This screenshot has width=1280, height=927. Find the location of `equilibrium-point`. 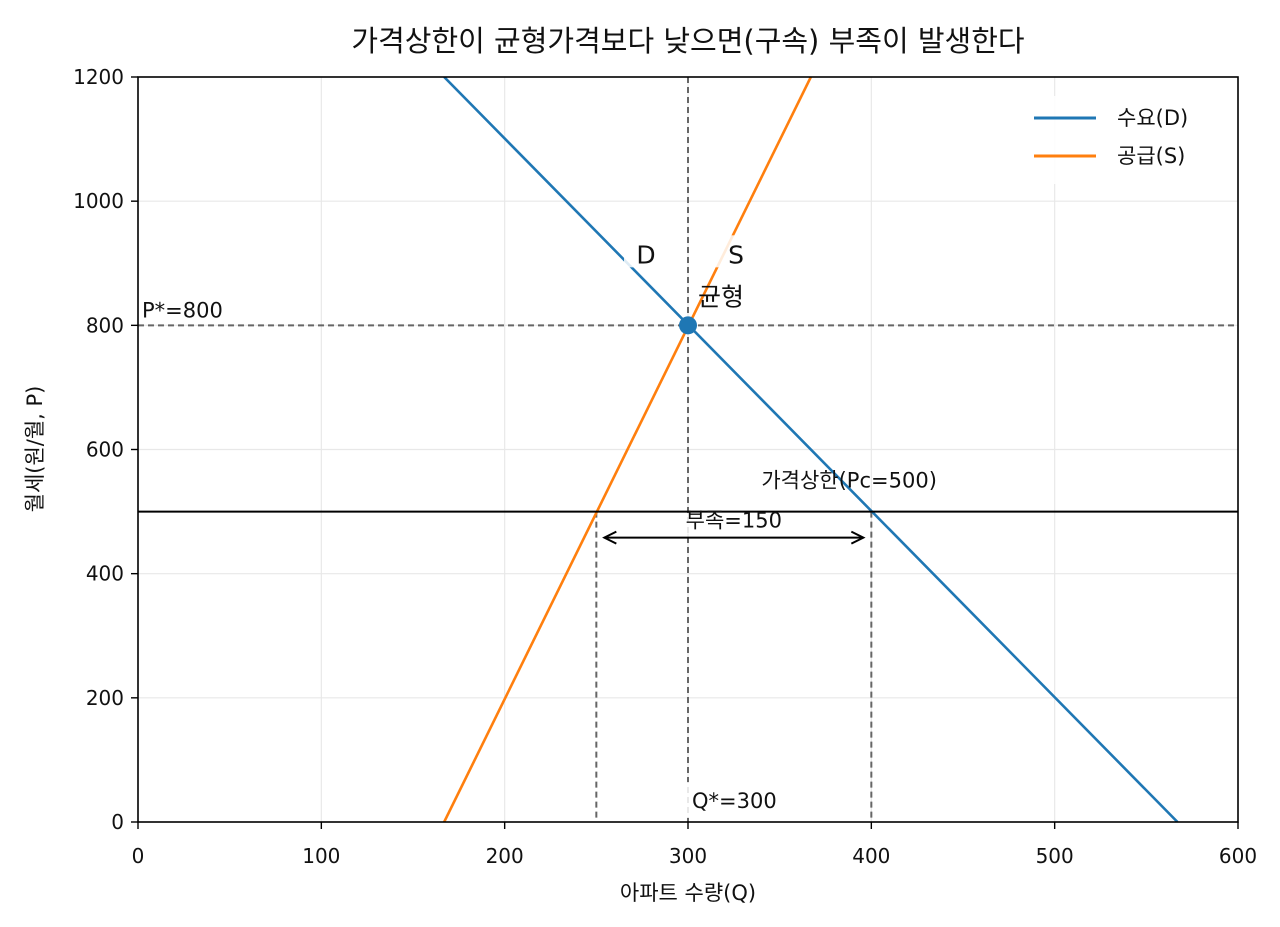

equilibrium-point is located at coordinates (688, 325).